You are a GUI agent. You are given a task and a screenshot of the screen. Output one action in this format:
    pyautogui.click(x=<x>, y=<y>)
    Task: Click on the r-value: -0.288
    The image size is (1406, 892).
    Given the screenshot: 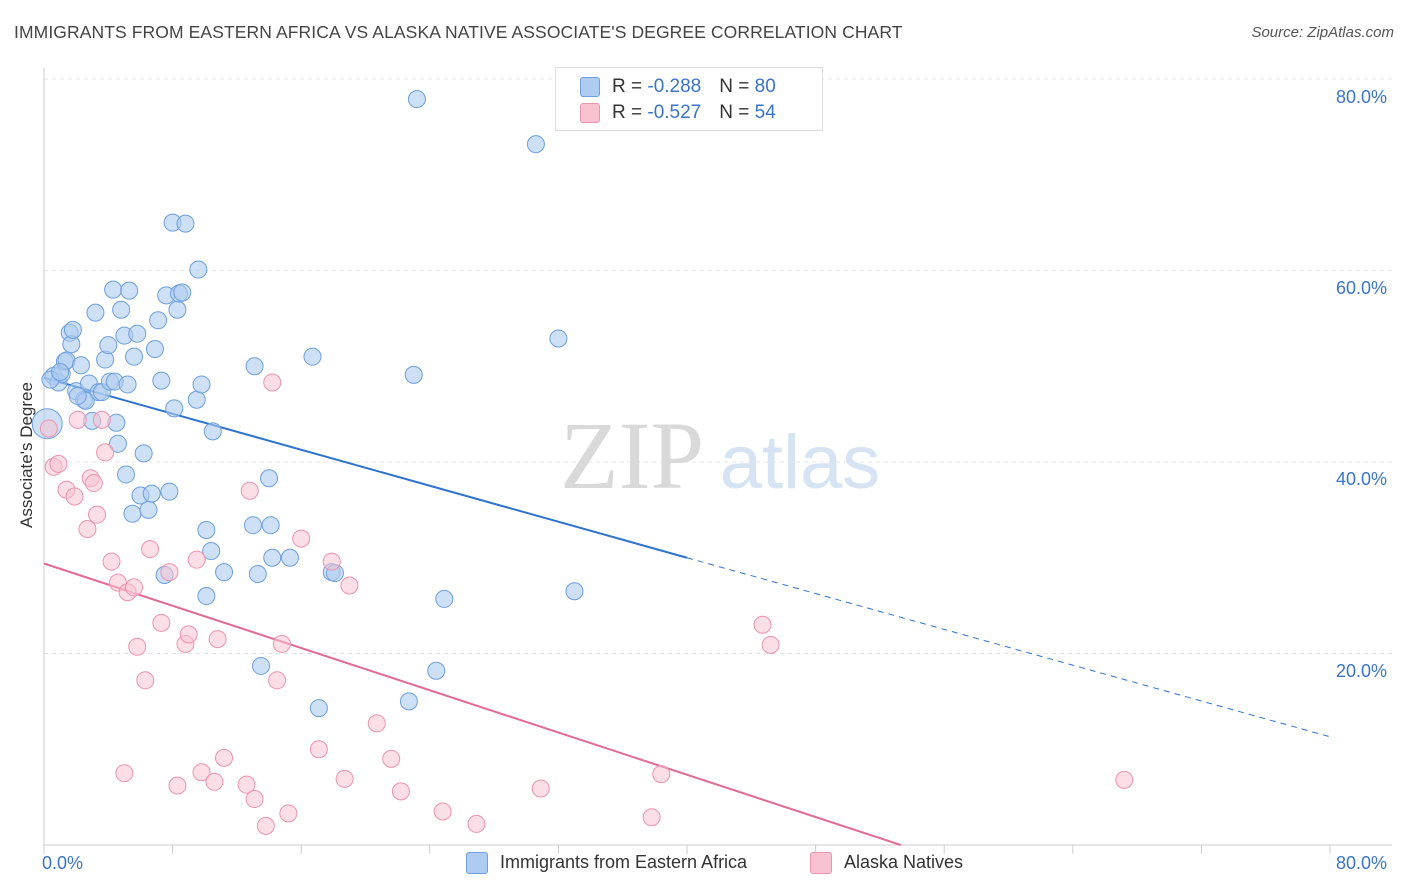 What is the action you would take?
    pyautogui.click(x=674, y=86)
    